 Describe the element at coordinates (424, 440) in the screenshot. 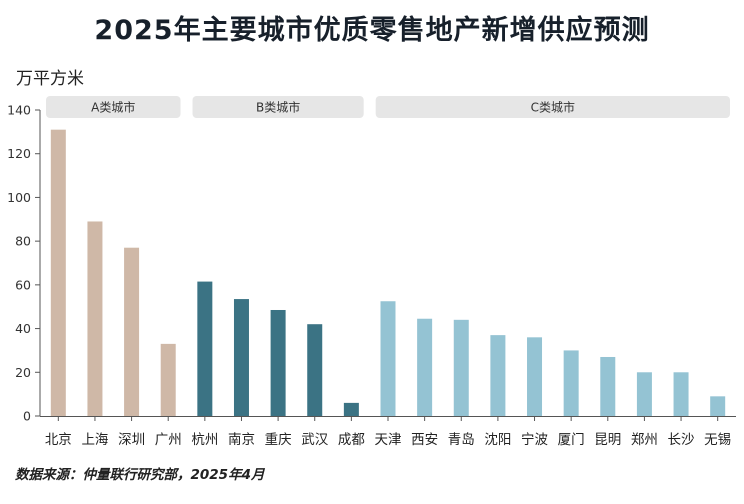

I see `x-tick-label-西安: 西安` at that location.